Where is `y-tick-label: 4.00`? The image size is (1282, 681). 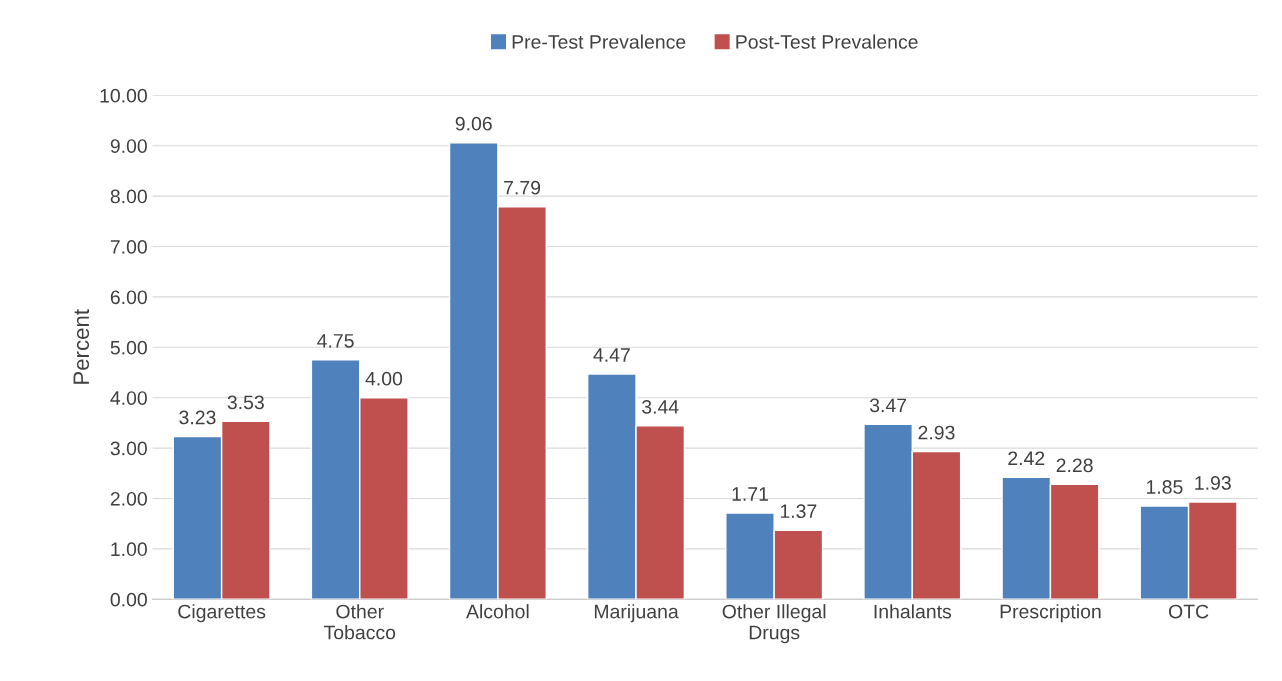 y-tick-label: 4.00 is located at coordinates (128, 398).